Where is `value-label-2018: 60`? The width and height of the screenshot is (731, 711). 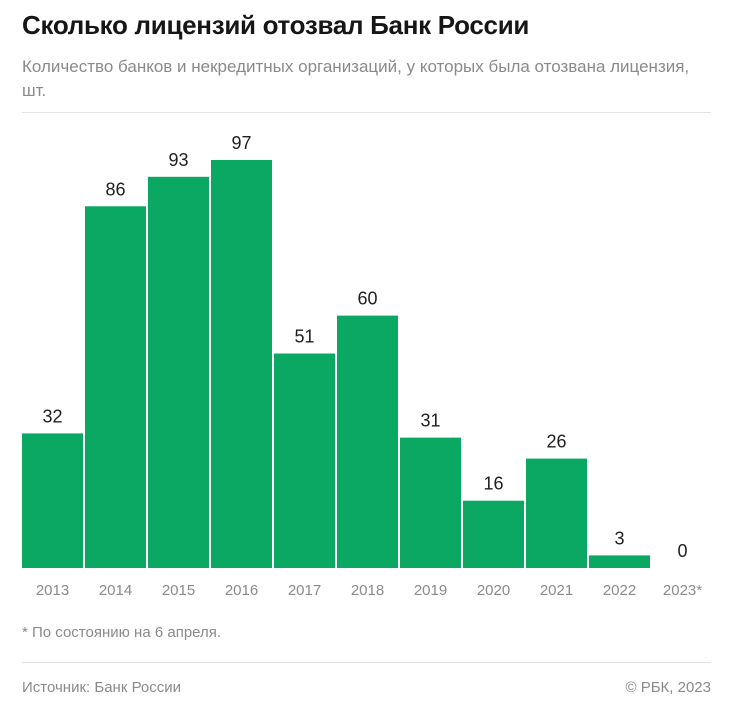 value-label-2018: 60 is located at coordinates (367, 299).